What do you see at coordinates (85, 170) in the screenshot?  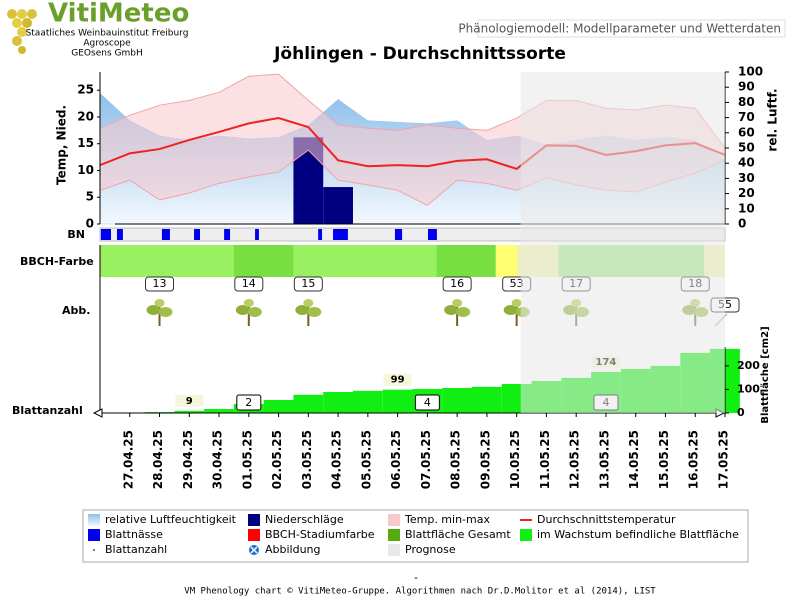 I see `y-tick-label: 10` at bounding box center [85, 170].